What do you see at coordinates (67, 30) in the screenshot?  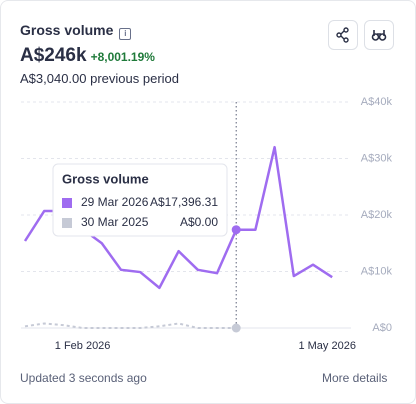 I see `title-text: Gross volume` at bounding box center [67, 30].